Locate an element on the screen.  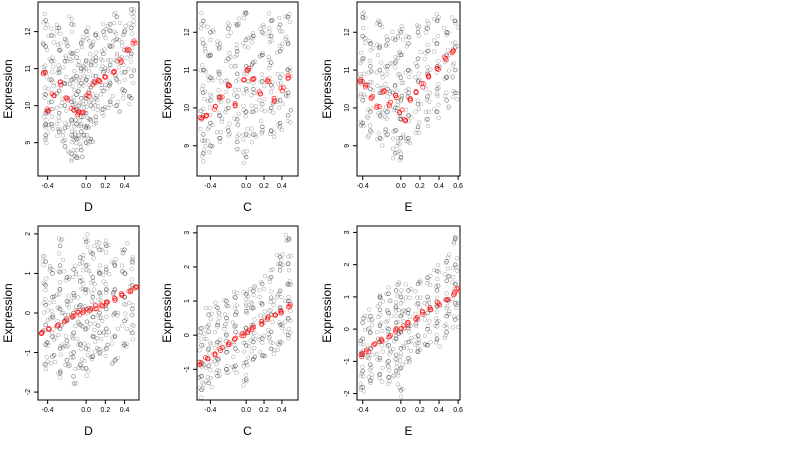
y-tick-label: 0 is located at coordinates (187, 335).